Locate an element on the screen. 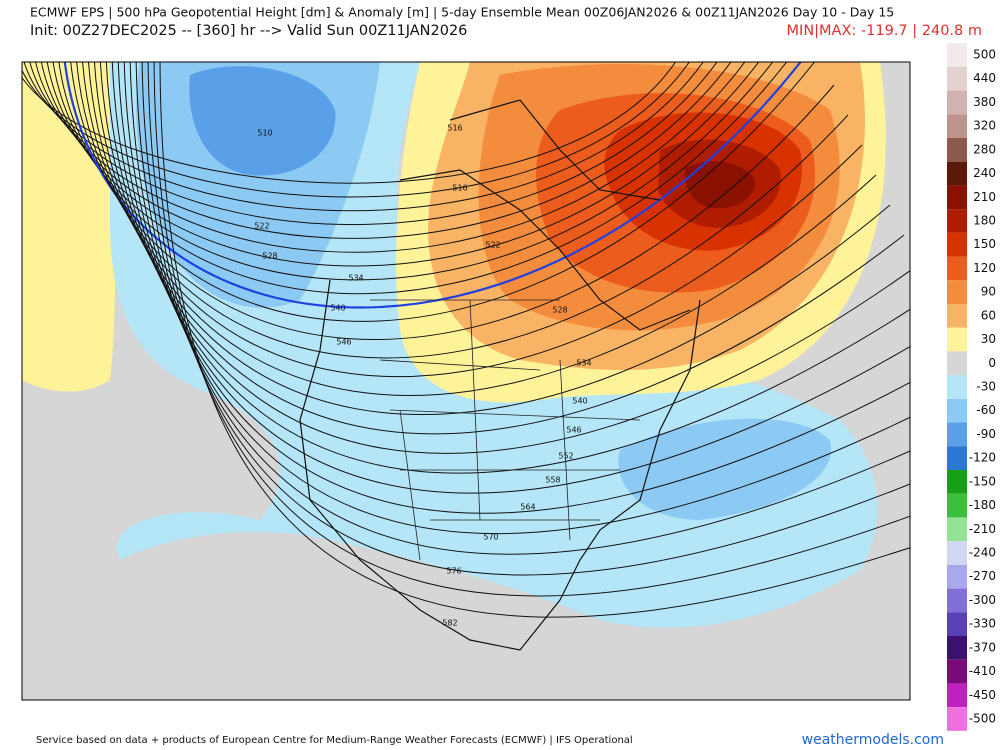  colorbar-label: -240 is located at coordinates (982, 553).